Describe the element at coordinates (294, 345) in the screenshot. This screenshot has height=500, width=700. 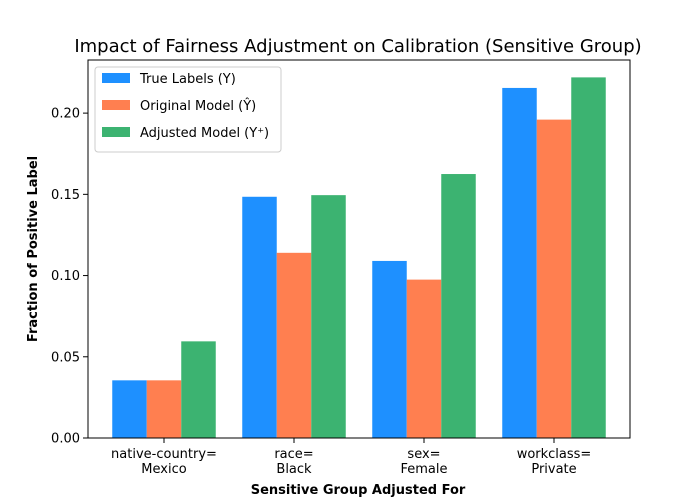
I see `bar-series1-category1` at that location.